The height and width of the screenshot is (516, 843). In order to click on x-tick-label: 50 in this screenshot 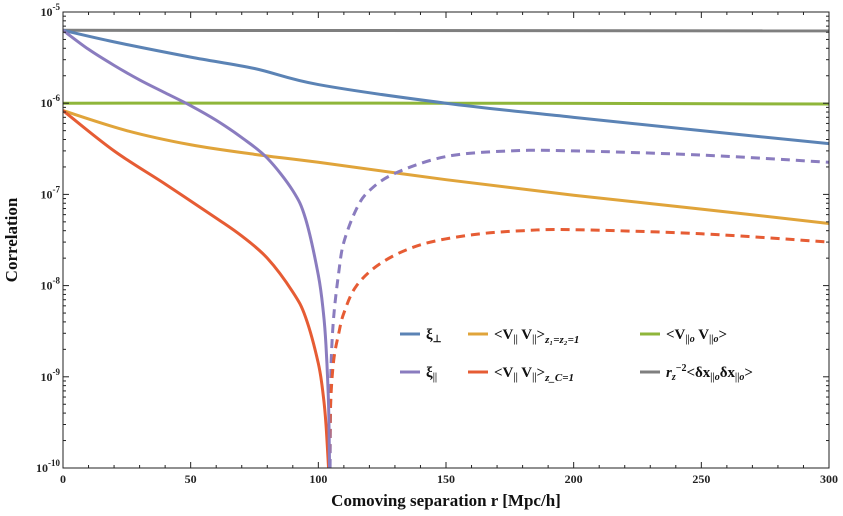, I will do `click(191, 479)`.